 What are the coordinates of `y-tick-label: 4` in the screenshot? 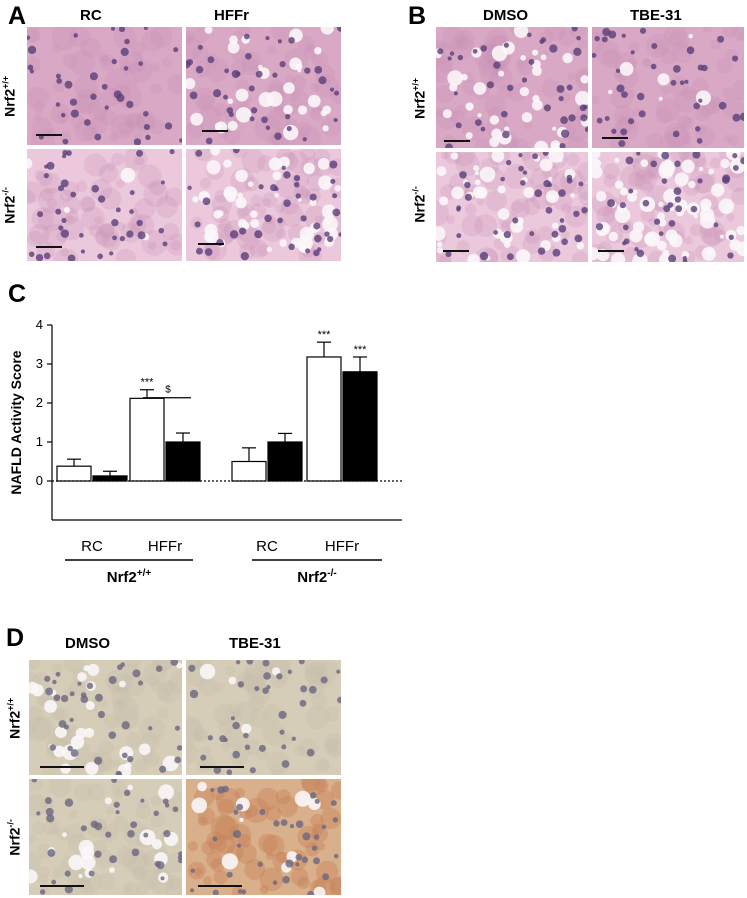 It's located at (39, 324).